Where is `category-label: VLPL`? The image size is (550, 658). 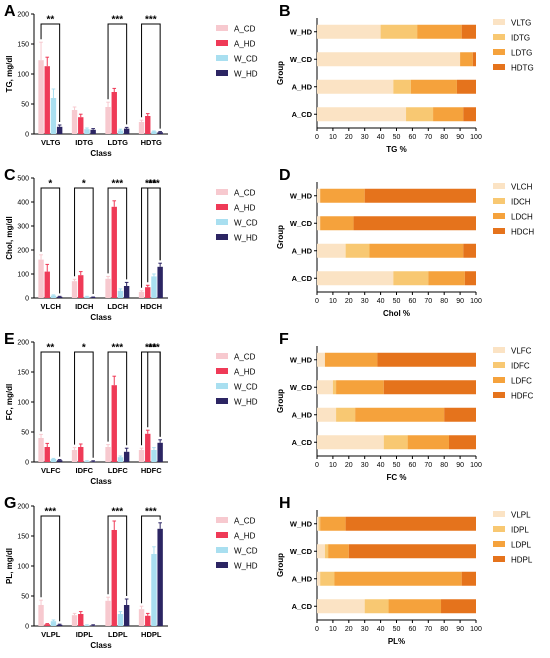 category-label: VLPL is located at coordinates (51, 634).